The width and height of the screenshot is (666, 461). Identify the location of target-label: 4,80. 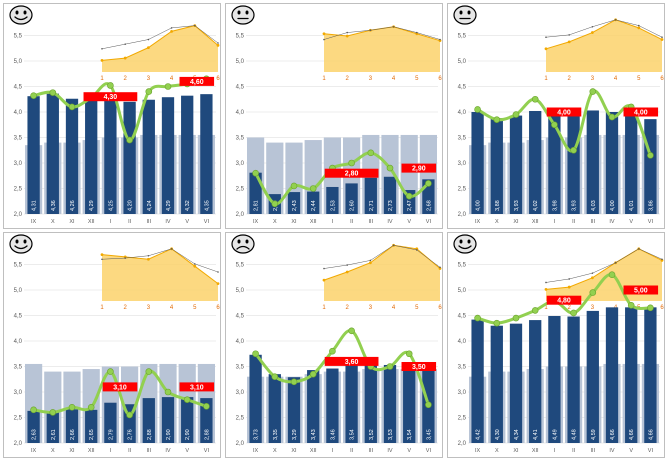
(564, 301).